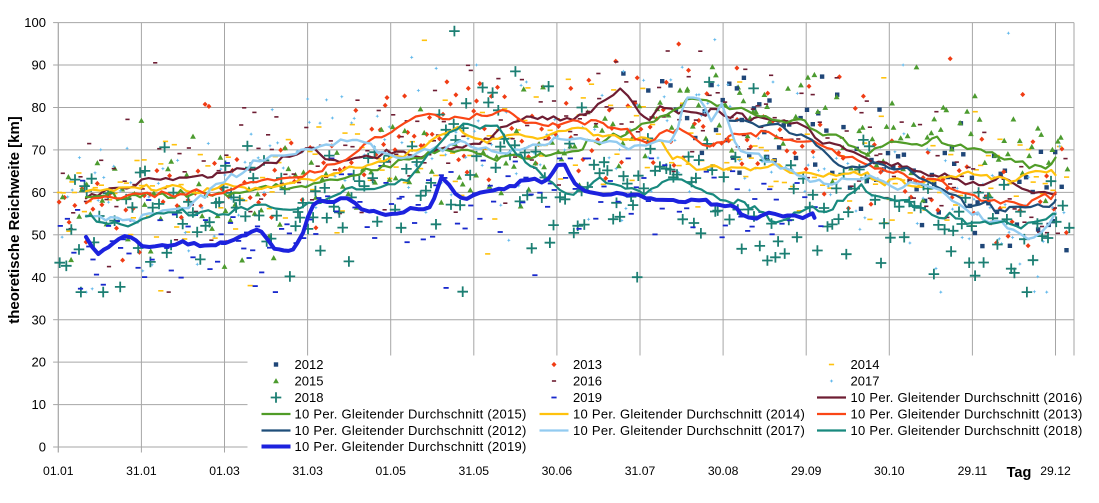  Describe the element at coordinates (411, 446) in the screenshot. I see `svg-text:10 Per. Gleitender Durchschnit: 10 Per. Gleitender Durchschnitt (2019)` at that location.